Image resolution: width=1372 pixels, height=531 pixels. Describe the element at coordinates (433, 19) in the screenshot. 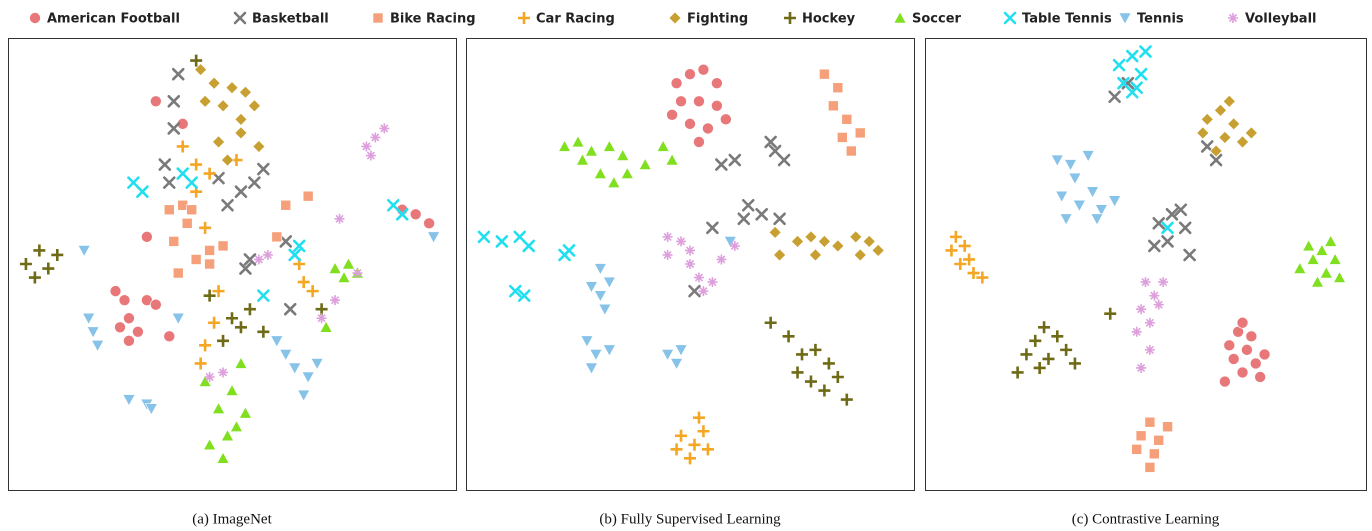

I see `legend-label: Bike Racing` at that location.